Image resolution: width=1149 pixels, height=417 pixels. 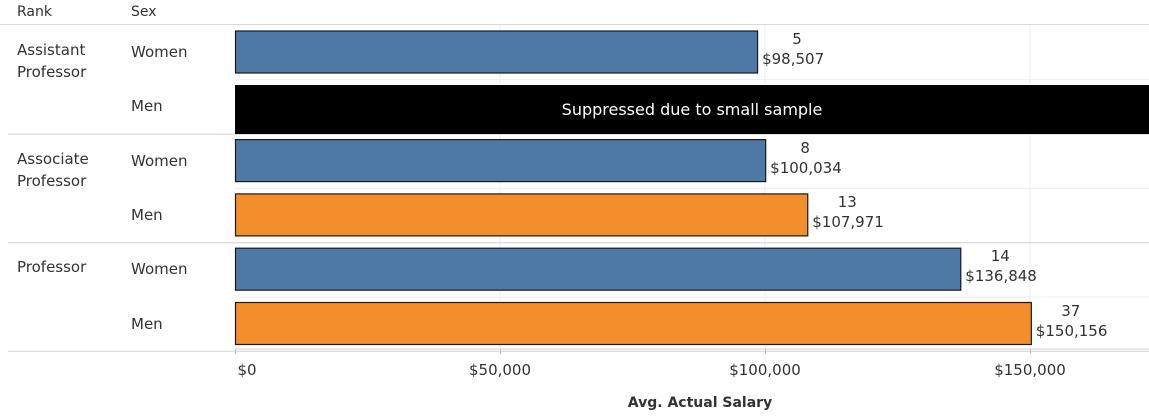 What do you see at coordinates (806, 167) in the screenshot?
I see `bar-value-label: $100,034` at bounding box center [806, 167].